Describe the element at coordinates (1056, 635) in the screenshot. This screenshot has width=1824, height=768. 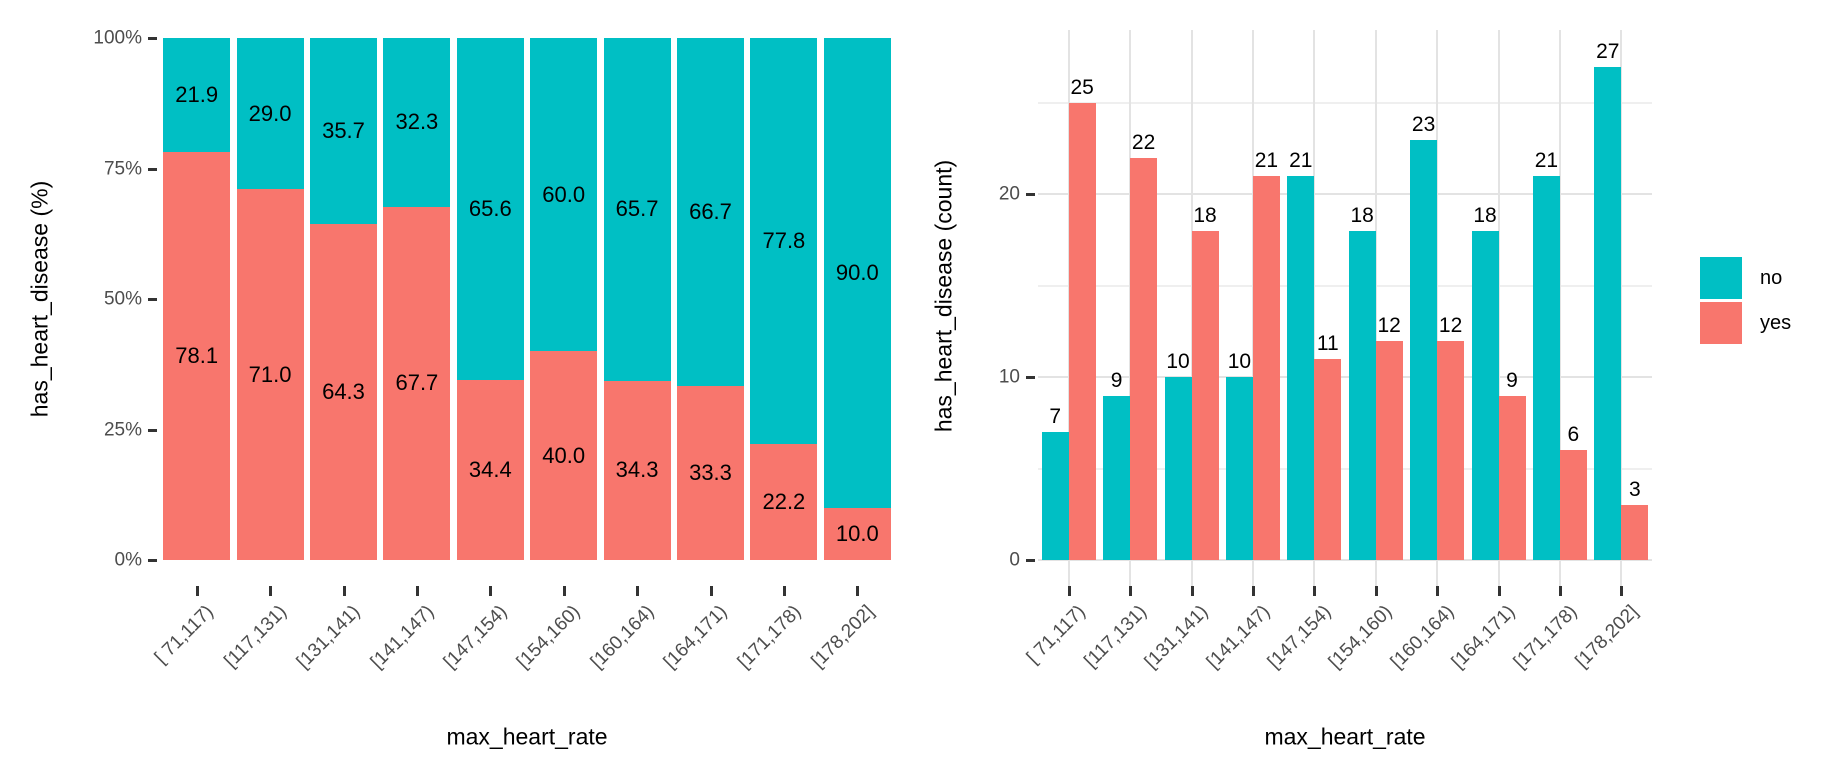
I see `x-tick-label: [ 71,117)` at that location.